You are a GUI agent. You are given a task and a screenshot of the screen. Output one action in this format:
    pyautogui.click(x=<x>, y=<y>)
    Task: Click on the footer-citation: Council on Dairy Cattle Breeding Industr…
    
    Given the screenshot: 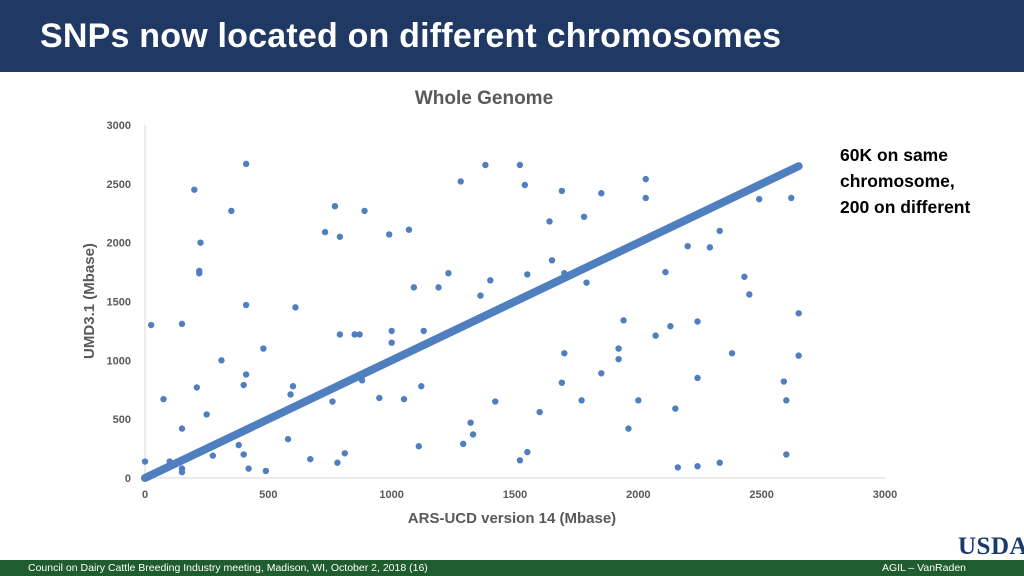 What is the action you would take?
    pyautogui.click(x=228, y=568)
    